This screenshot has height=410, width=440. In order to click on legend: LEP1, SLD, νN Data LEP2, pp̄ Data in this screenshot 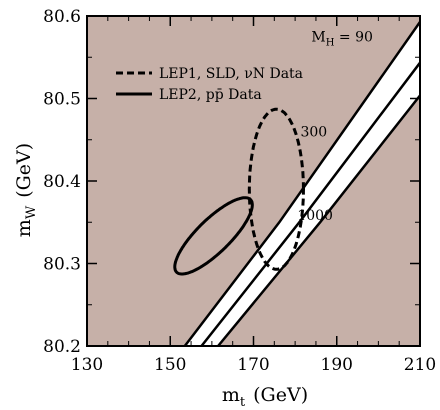, I will do `click(209, 84)`.